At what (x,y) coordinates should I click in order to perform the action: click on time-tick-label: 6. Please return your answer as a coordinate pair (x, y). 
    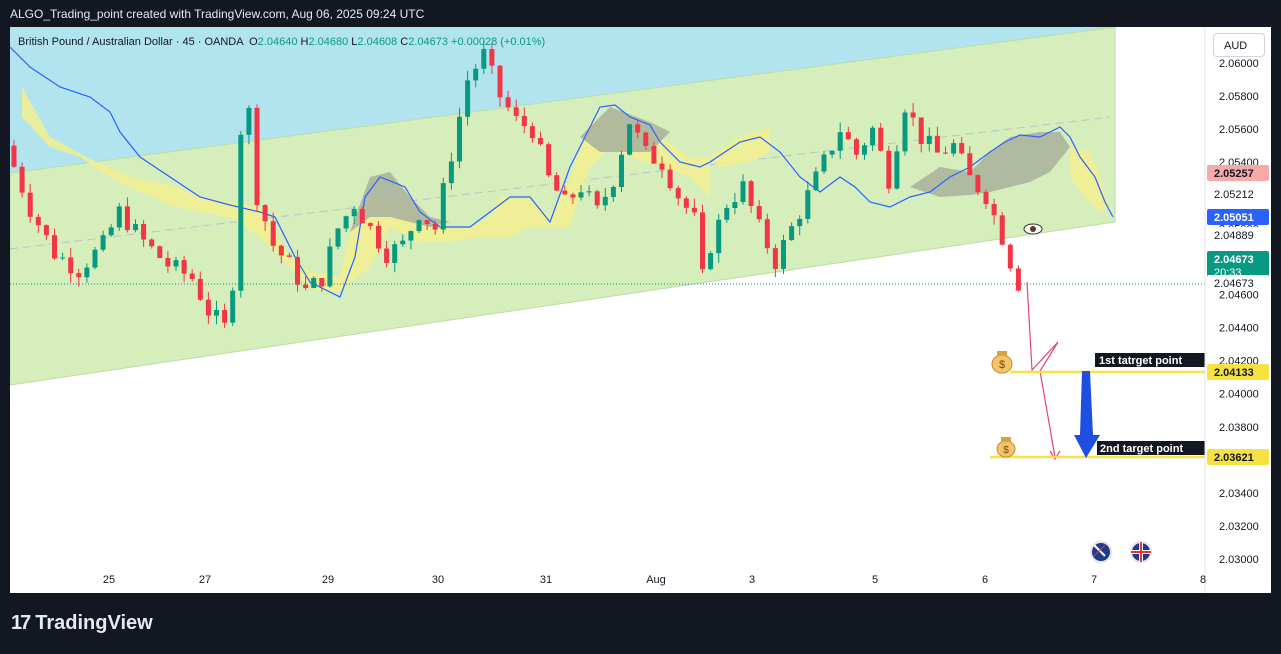
    Looking at the image, I should click on (985, 580).